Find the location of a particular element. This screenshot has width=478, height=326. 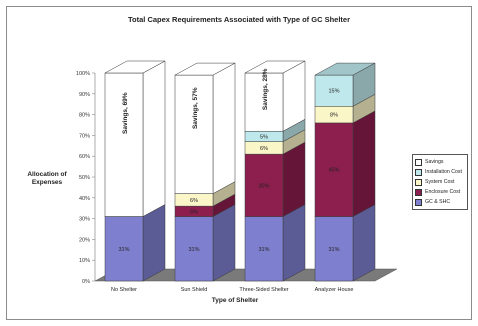

legend-label: Installation Cost is located at coordinates (443, 172).